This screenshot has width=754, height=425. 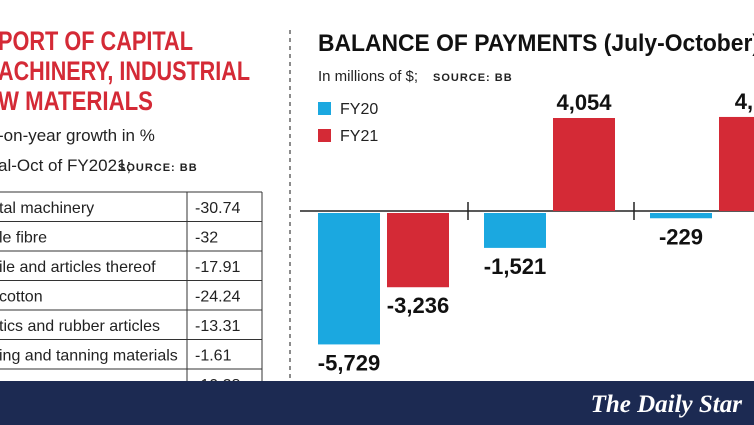 I want to click on value-label: -229, so click(x=681, y=236).